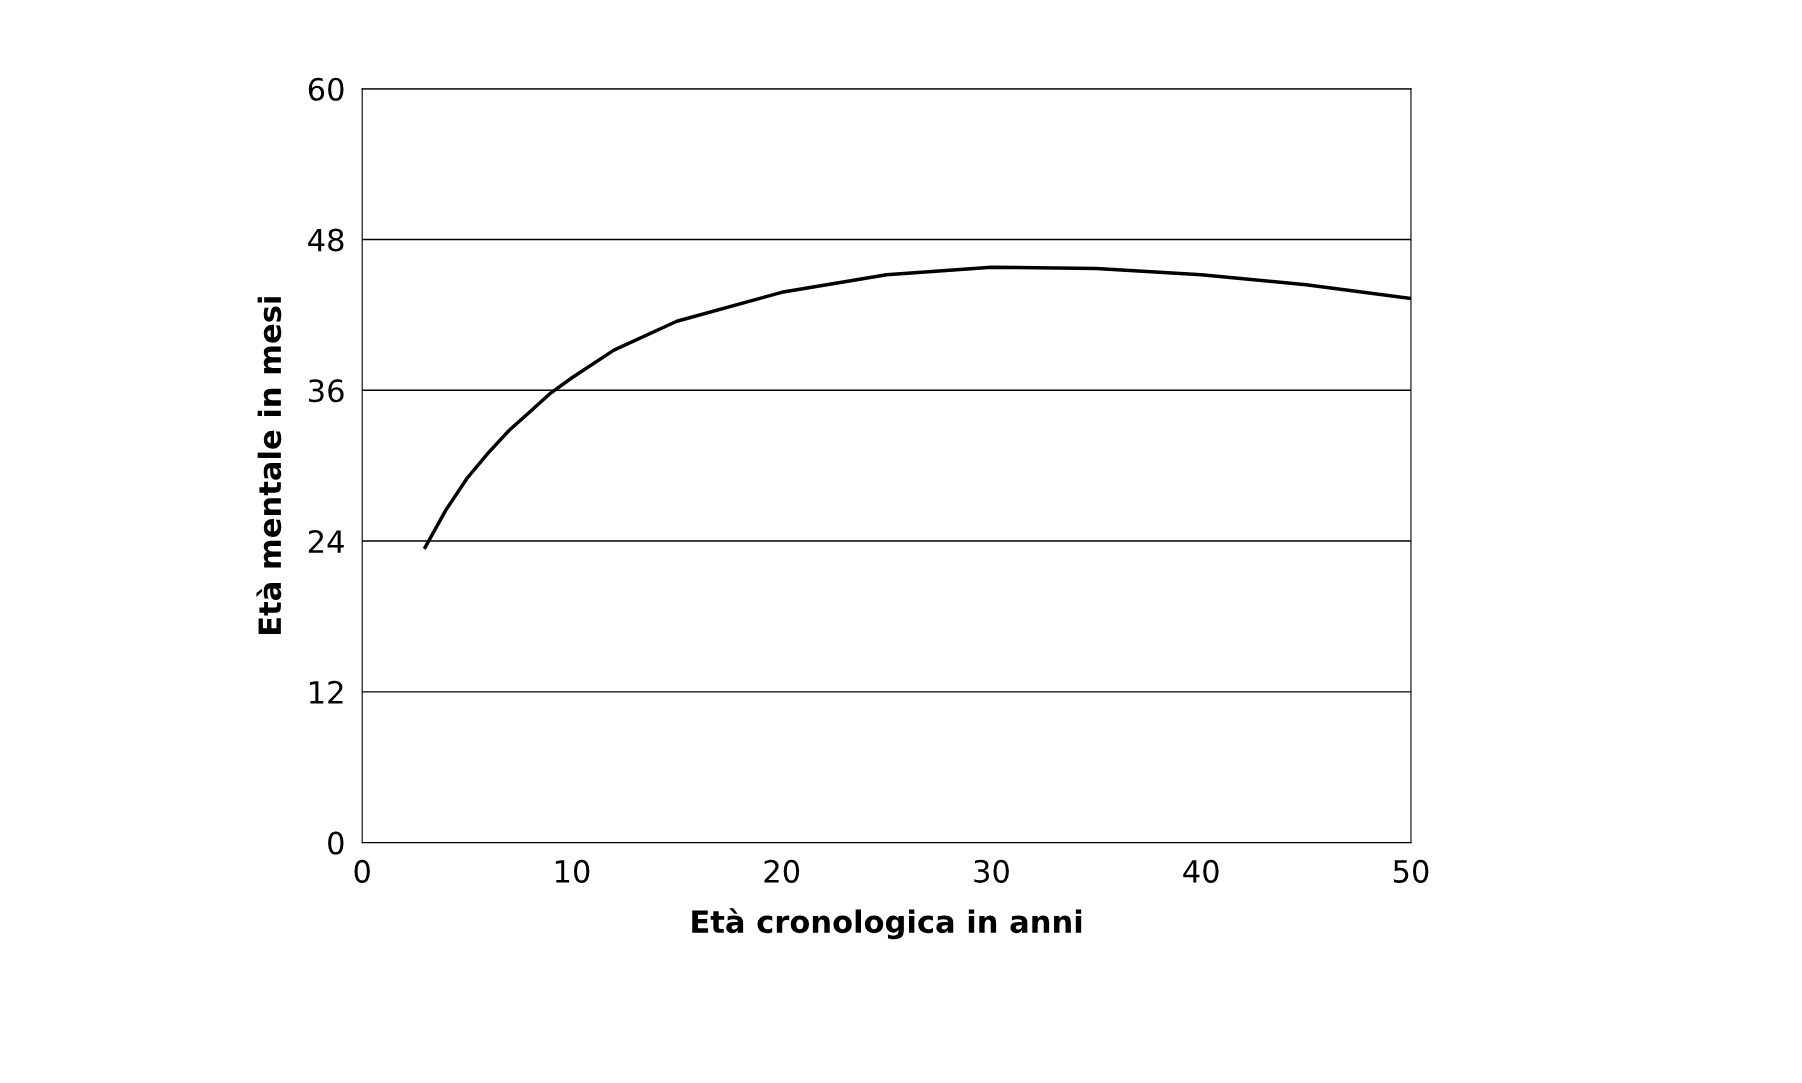 The width and height of the screenshot is (1802, 1083). I want to click on y-tick-label: 48, so click(326, 240).